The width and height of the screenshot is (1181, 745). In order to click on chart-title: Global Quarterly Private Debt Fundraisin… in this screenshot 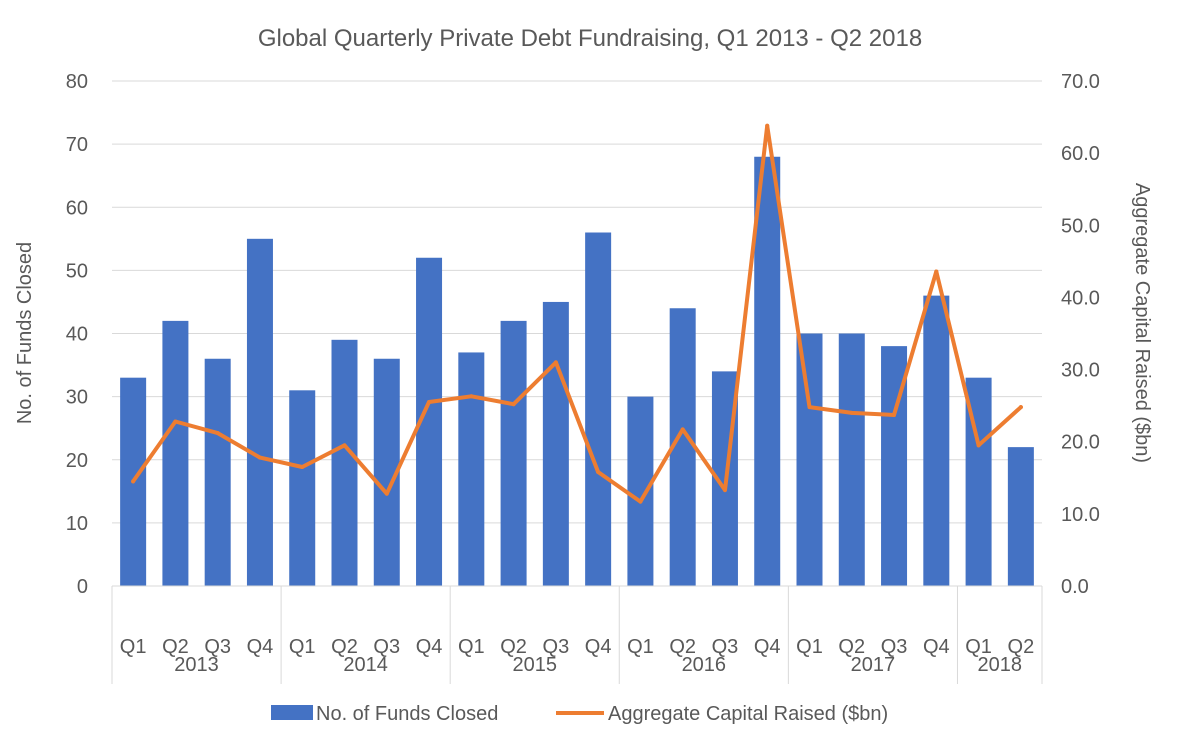, I will do `click(590, 38)`.